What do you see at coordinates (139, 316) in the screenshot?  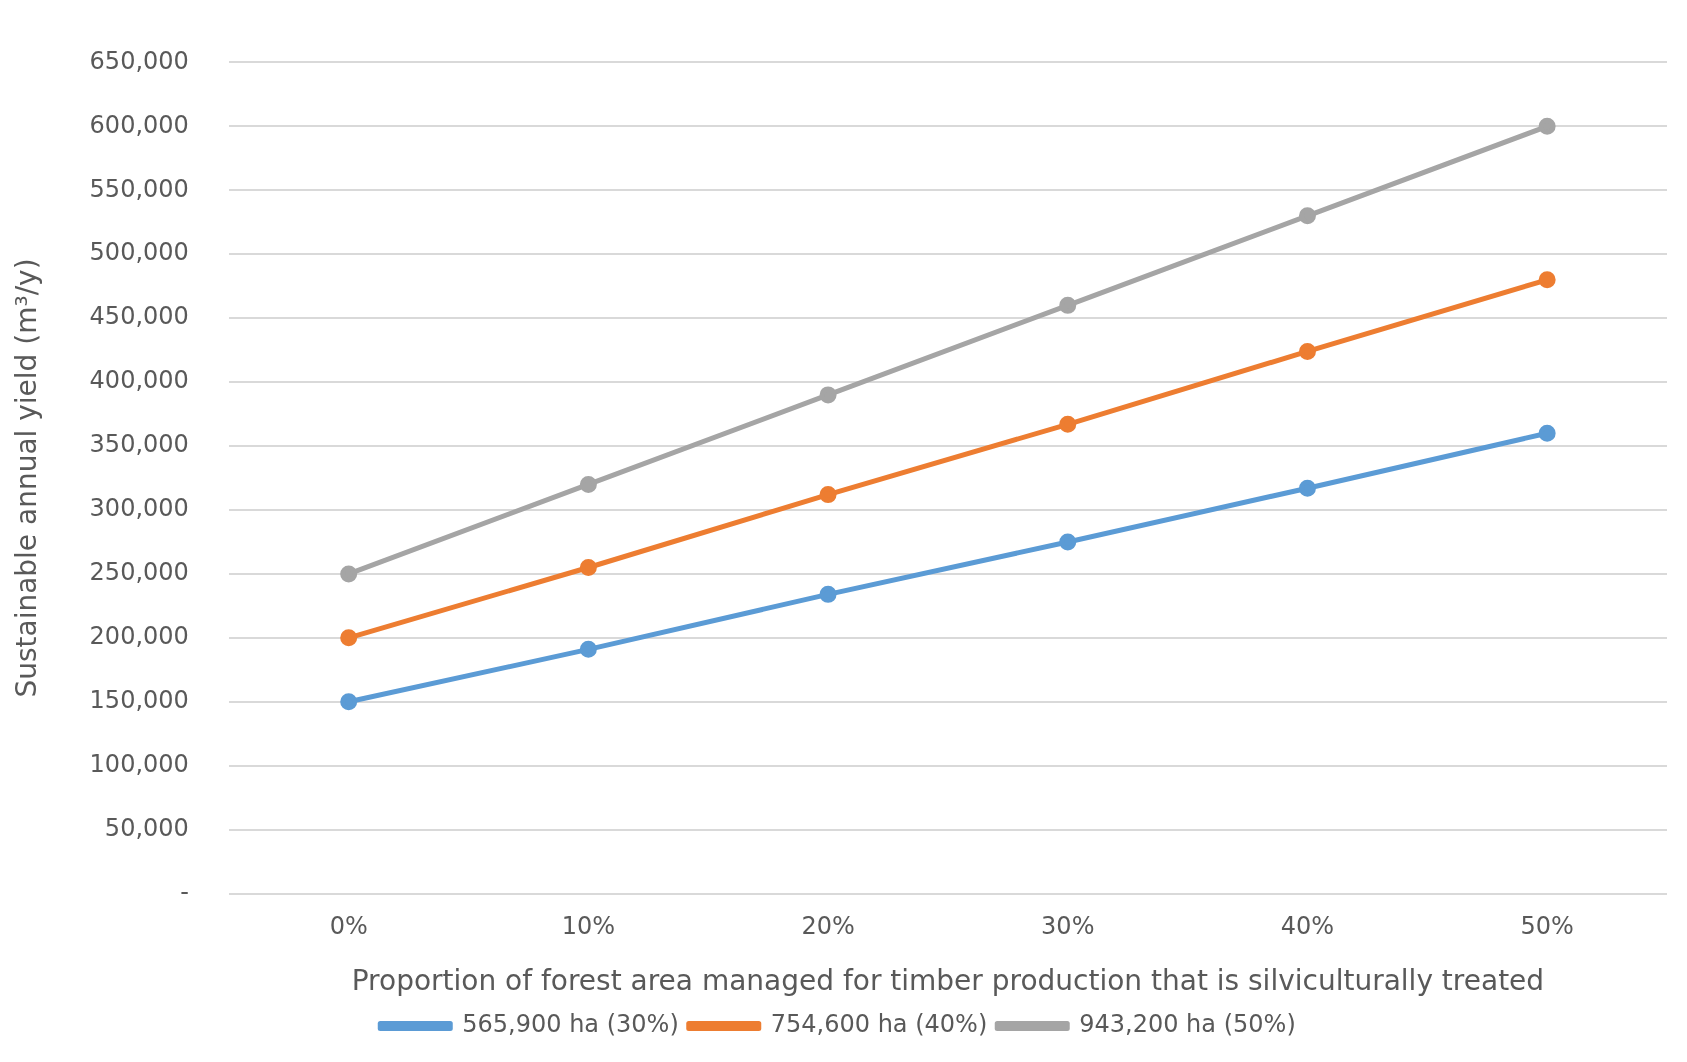 I see `y-tick-label: 450,000` at bounding box center [139, 316].